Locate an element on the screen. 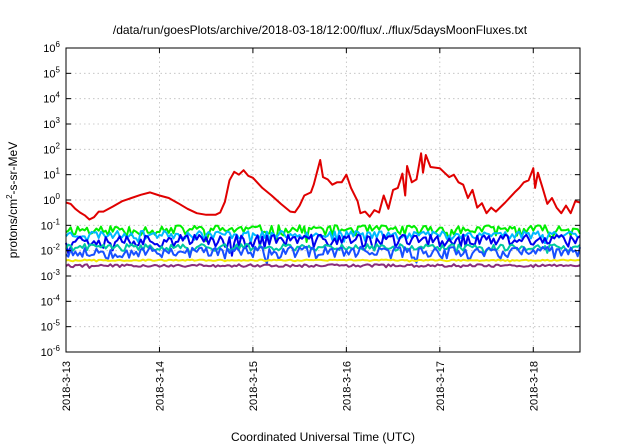 The height and width of the screenshot is (448, 640). y-tick-exponent: -6 is located at coordinates (57, 348).